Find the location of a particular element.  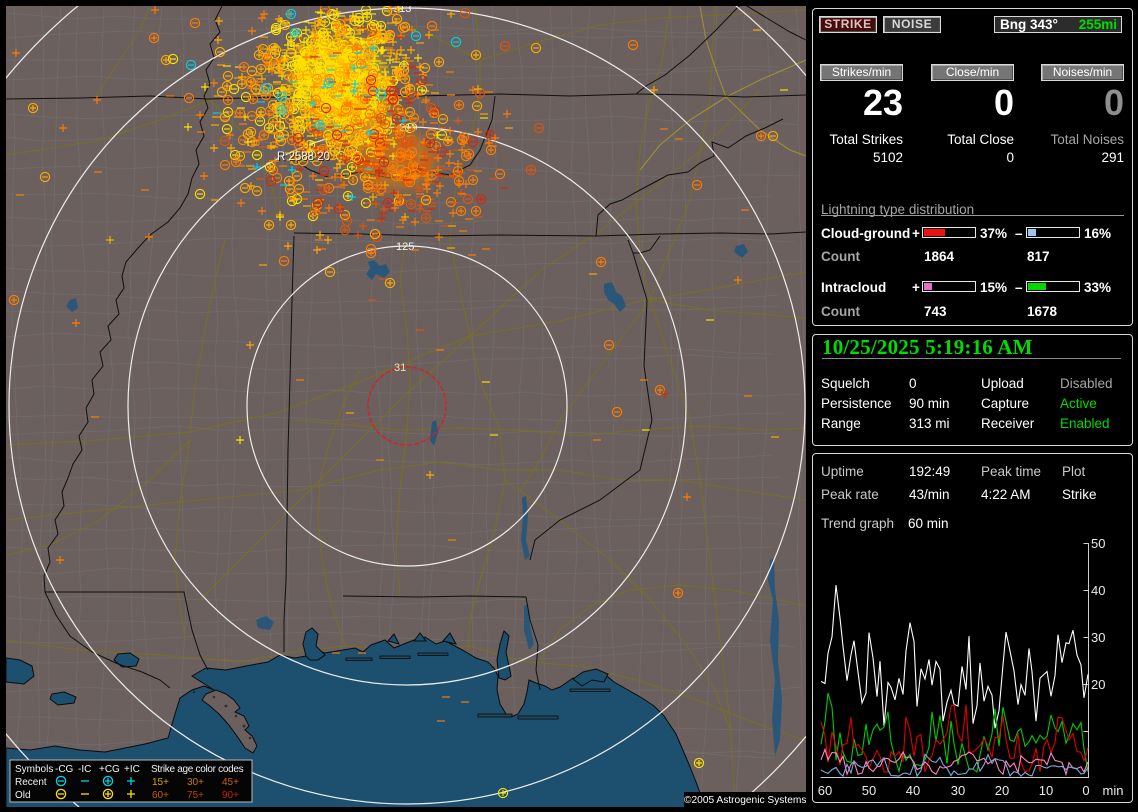

svg-text: 125 is located at coordinates (405, 247).